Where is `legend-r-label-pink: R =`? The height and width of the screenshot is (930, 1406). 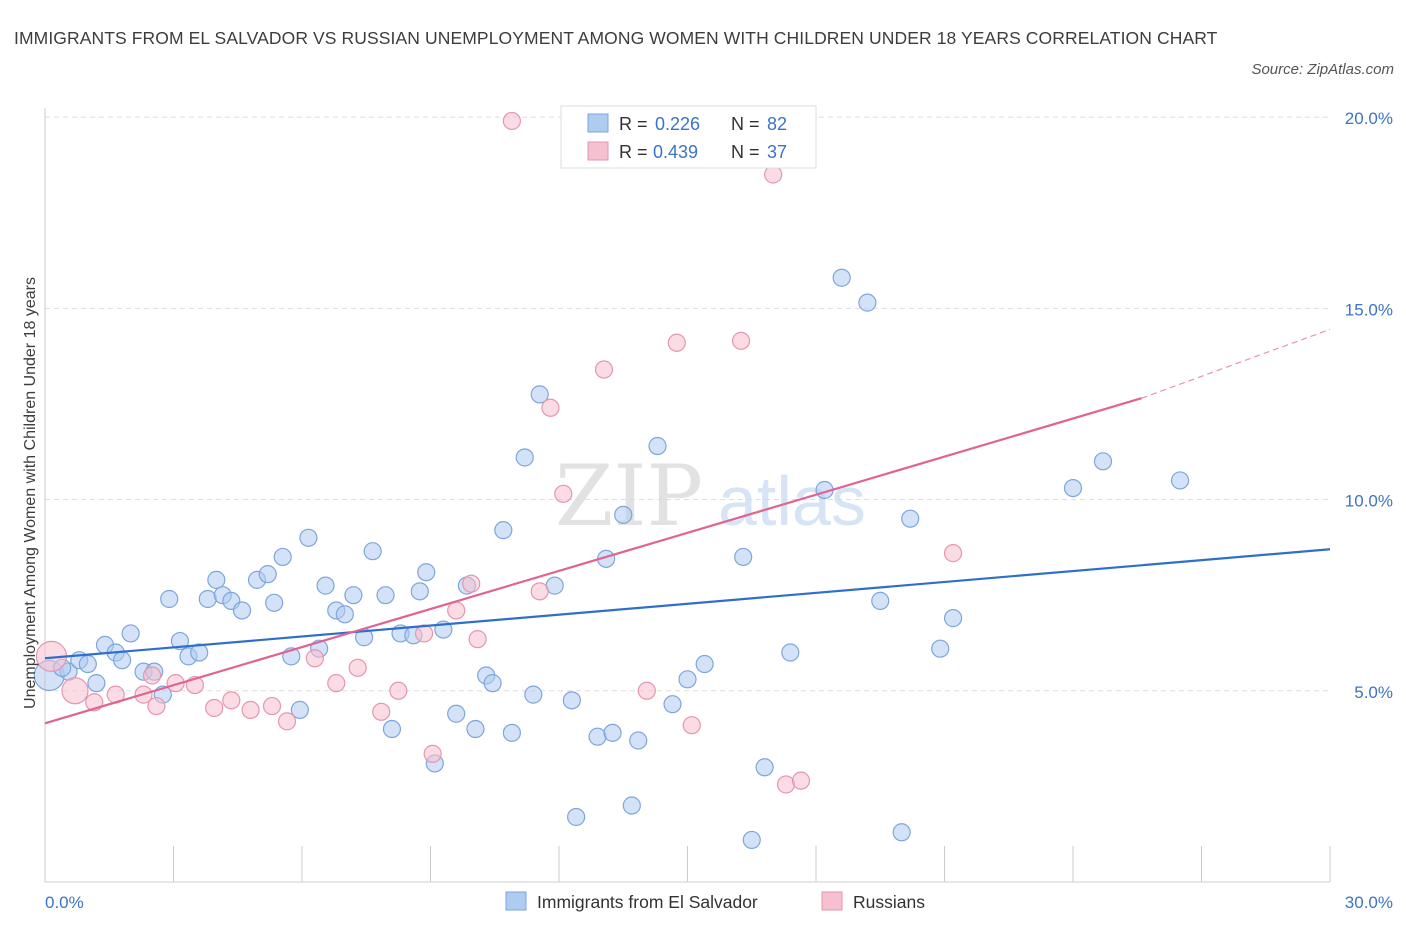
legend-r-label-pink: R = is located at coordinates (633, 152).